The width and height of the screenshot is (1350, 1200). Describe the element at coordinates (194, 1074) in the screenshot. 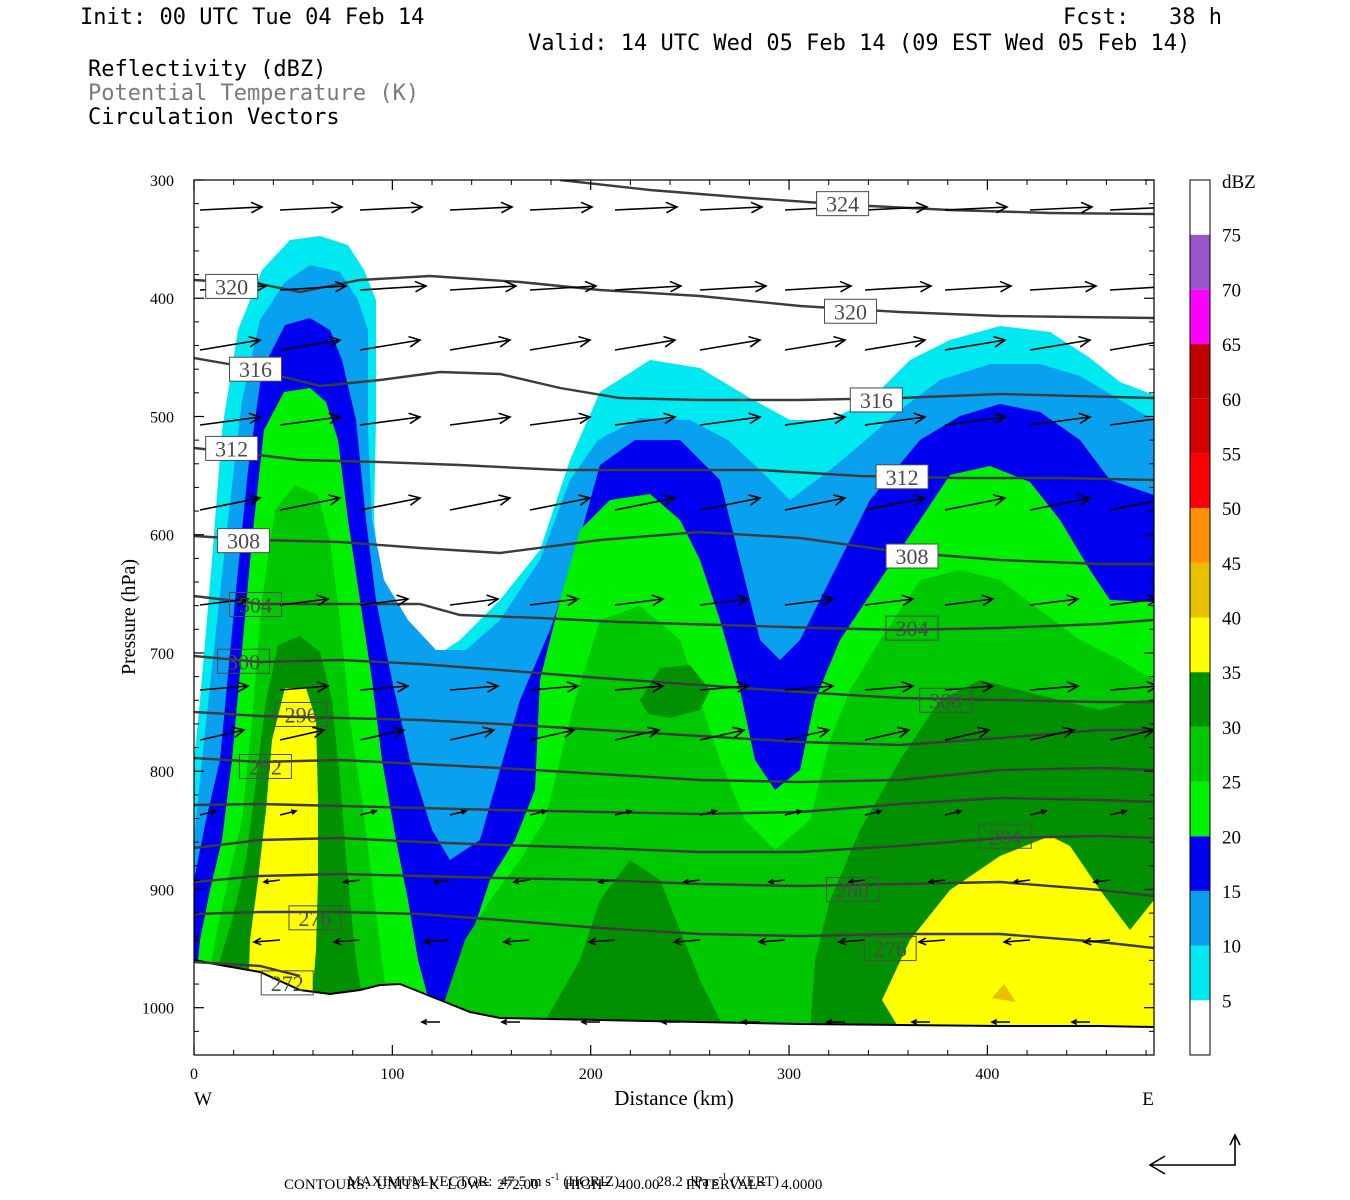

I see `x-tick-label: 0` at that location.